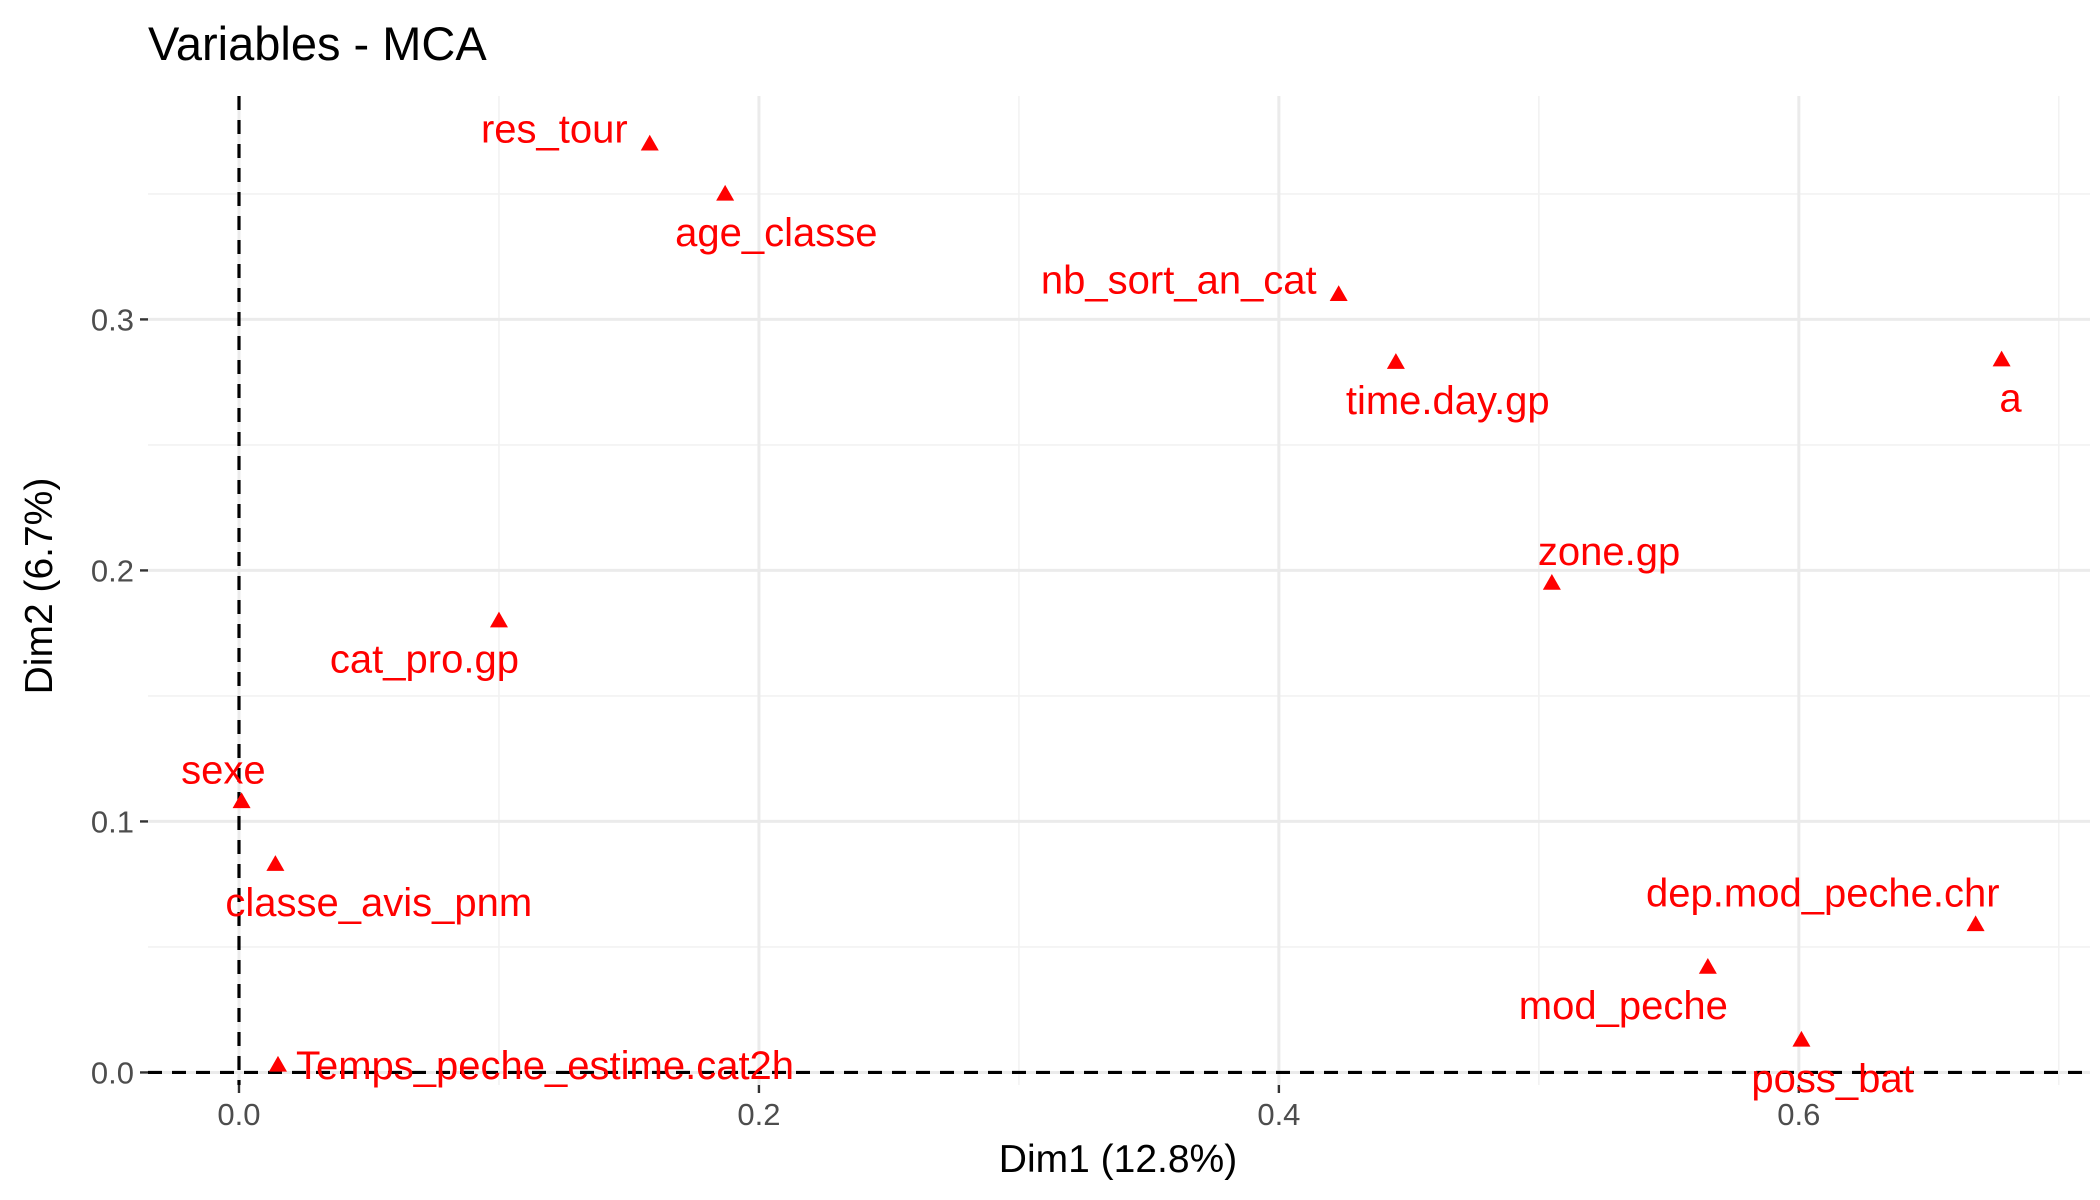 The image size is (2100, 1200). What do you see at coordinates (378, 903) in the screenshot?
I see `point-label: classe_avis_pnm` at bounding box center [378, 903].